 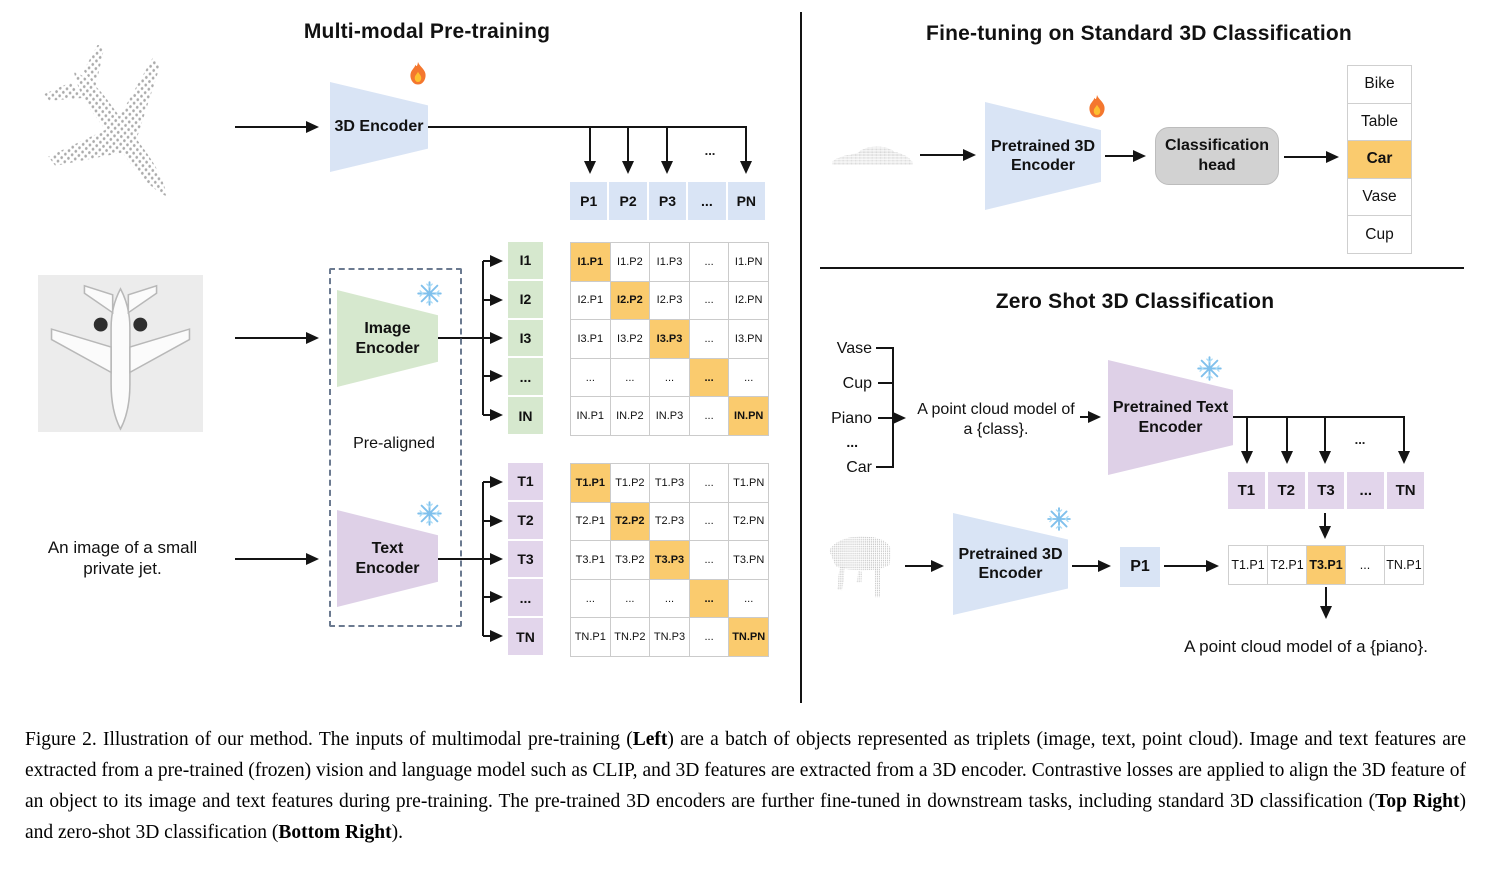 I want to click on text-feature-cell: TN, so click(x=1405, y=490).